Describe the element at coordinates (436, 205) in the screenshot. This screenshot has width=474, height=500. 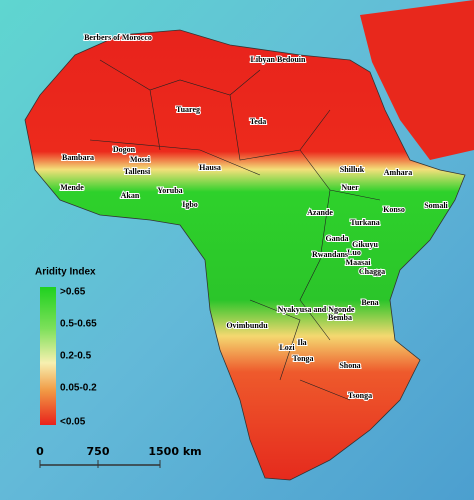
I see `place-label: Somali` at that location.